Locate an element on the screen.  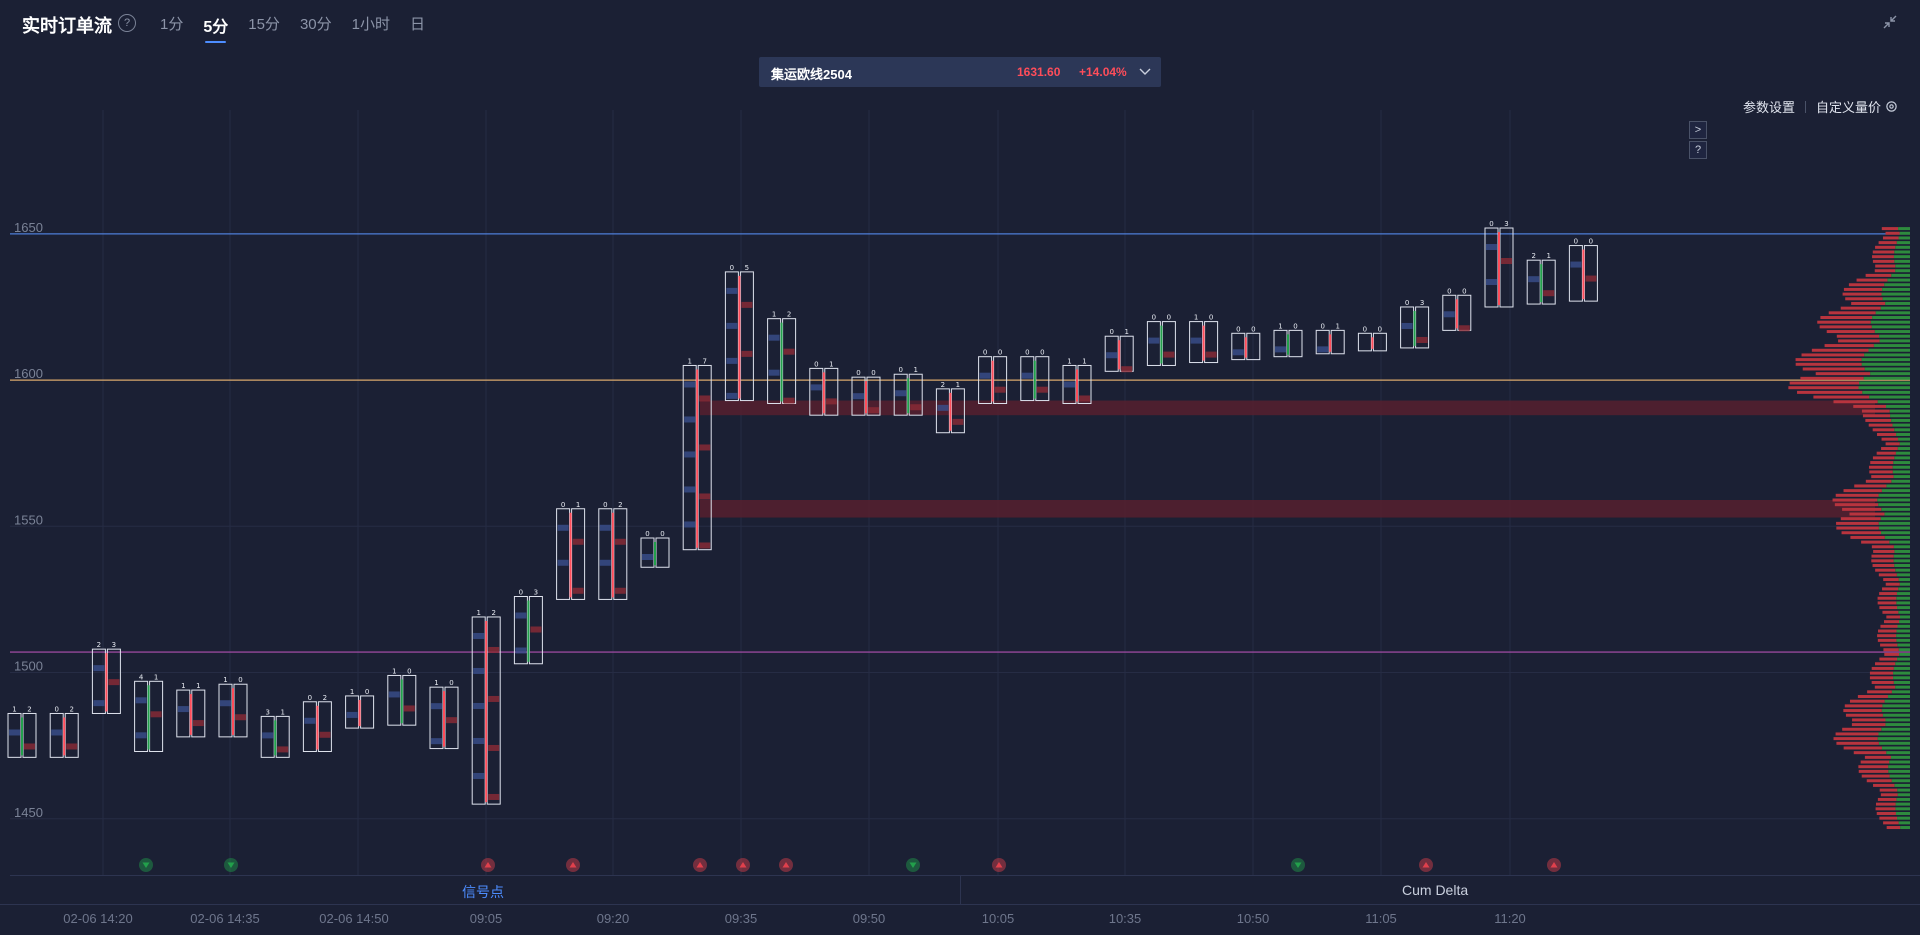
x-tick-label: 09:50 is located at coordinates (869, 918).